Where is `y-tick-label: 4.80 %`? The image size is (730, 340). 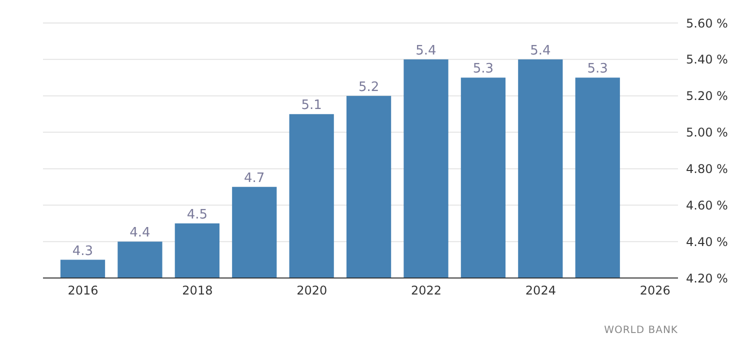 y-tick-label: 4.80 % is located at coordinates (707, 169).